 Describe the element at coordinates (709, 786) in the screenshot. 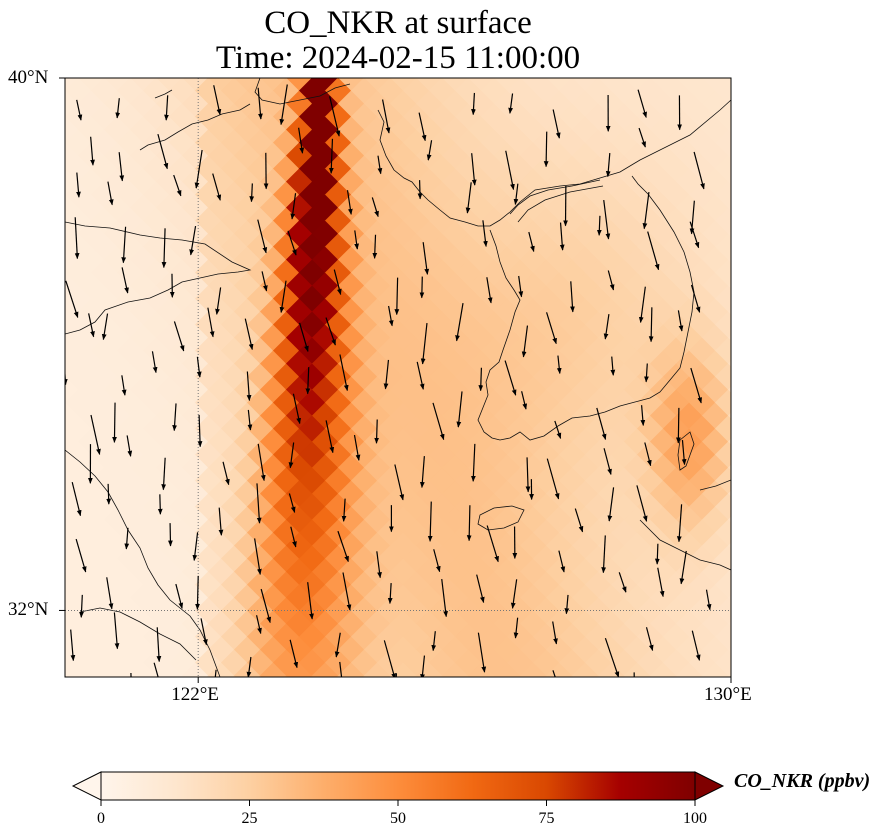

I see `colorbar-extend-max` at that location.